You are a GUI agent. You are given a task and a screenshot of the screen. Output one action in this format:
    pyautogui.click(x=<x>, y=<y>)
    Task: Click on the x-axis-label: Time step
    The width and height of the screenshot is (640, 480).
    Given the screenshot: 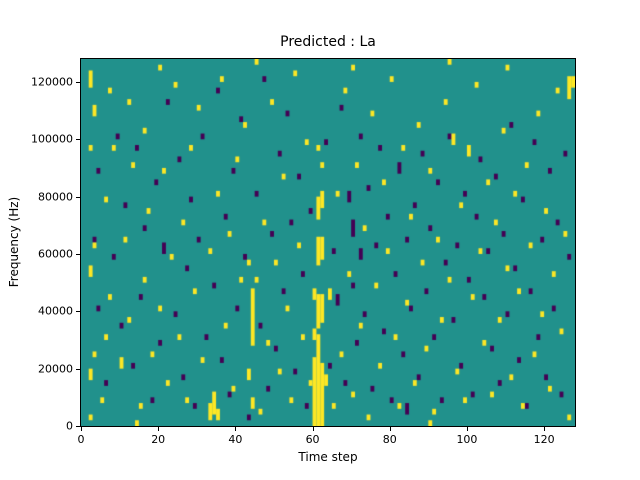 What is the action you would take?
    pyautogui.click(x=328, y=457)
    